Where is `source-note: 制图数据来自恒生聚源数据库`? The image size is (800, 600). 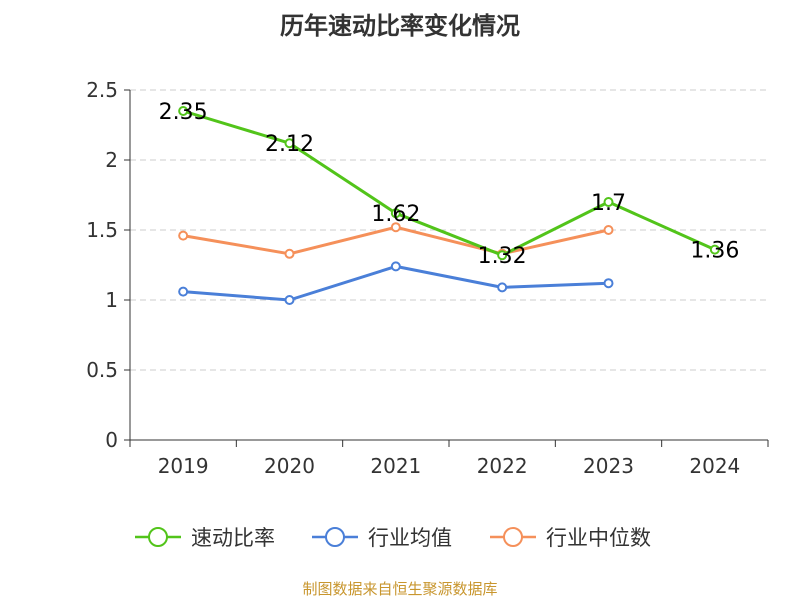 source-note: 制图数据来自恒生聚源数据库 is located at coordinates (400, 589).